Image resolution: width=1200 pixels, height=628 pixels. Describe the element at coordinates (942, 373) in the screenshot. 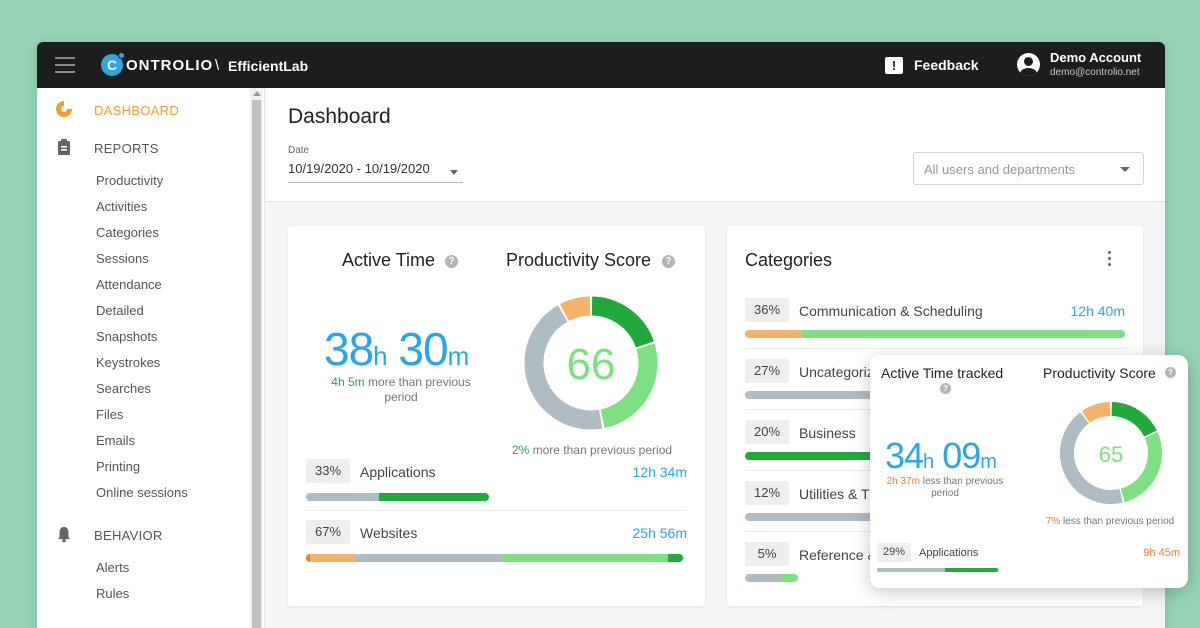

I see `popup-active-time-title: Active Time tracked` at that location.